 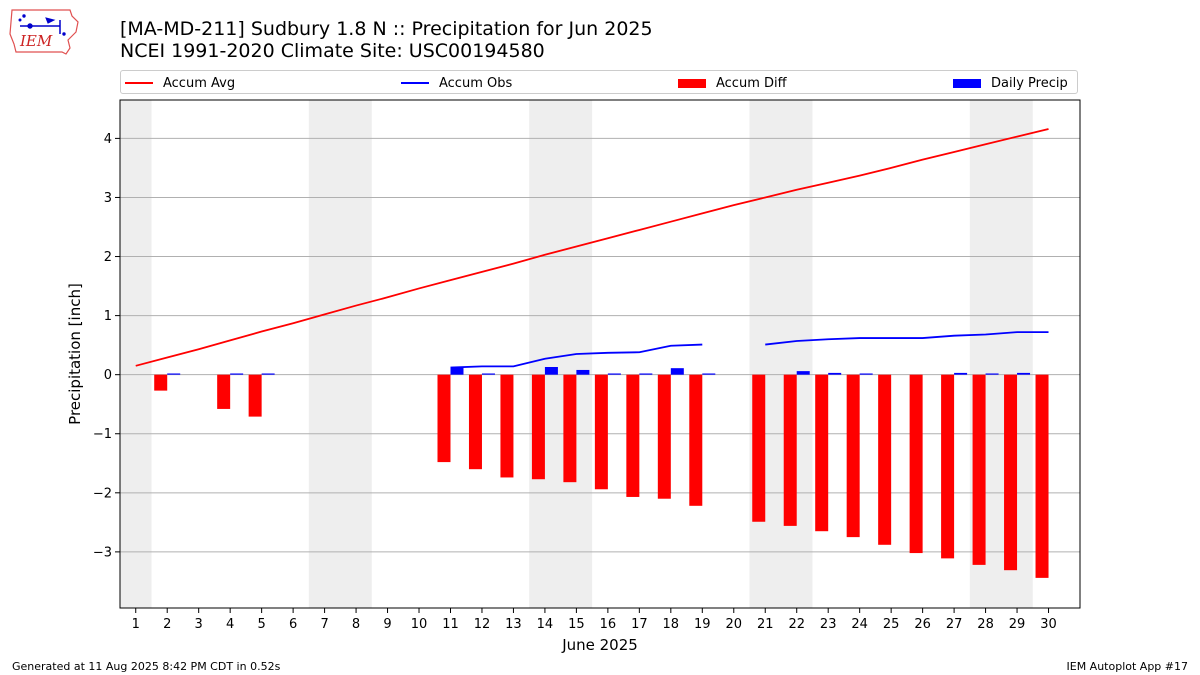 I want to click on y-tick-label-3: 0, so click(x=108, y=375).